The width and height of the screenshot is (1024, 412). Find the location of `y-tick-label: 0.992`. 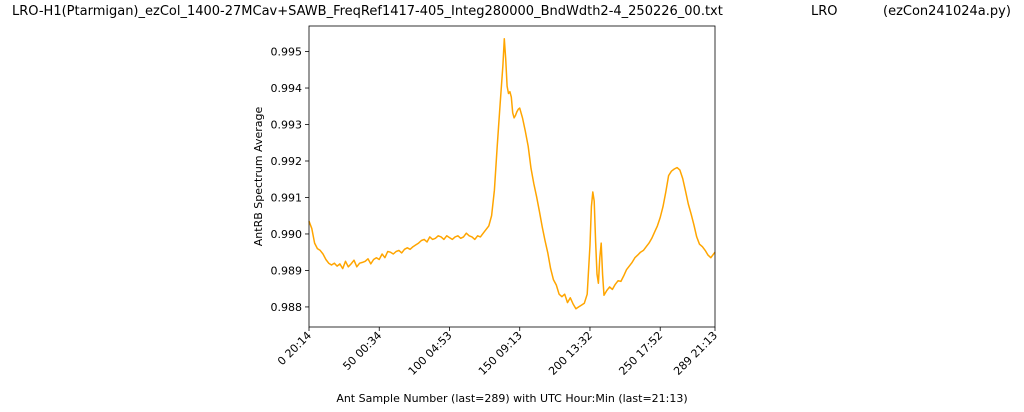

y-tick-label: 0.992 is located at coordinates (287, 161).